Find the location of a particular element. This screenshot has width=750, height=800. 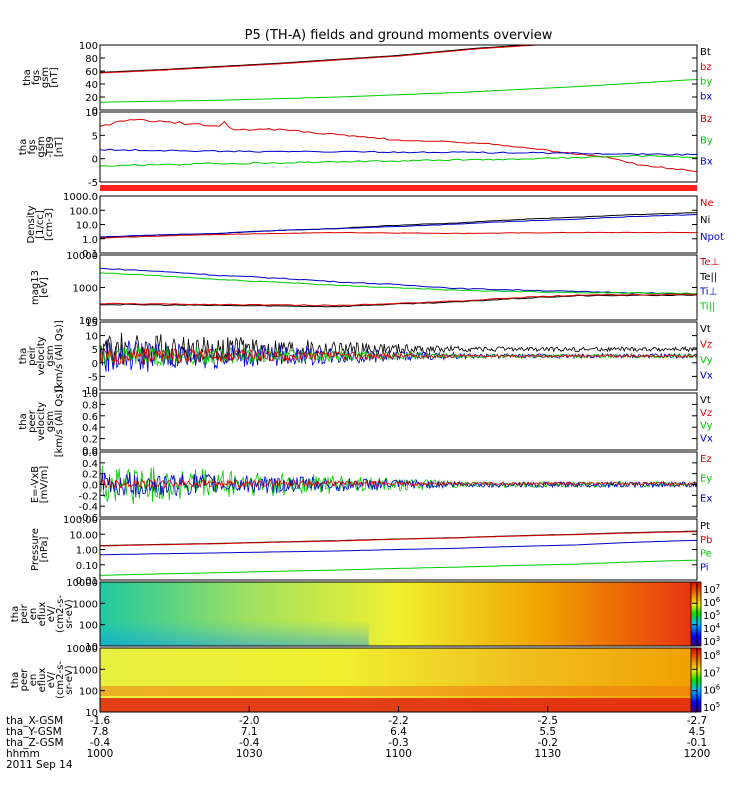

legend-bz: bz is located at coordinates (706, 67).